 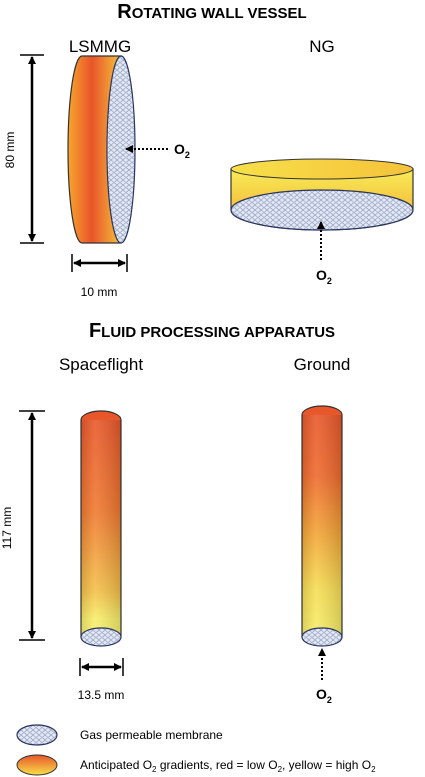 I want to click on legend-membrane-text: Gas permeable membrane, so click(x=151, y=735).